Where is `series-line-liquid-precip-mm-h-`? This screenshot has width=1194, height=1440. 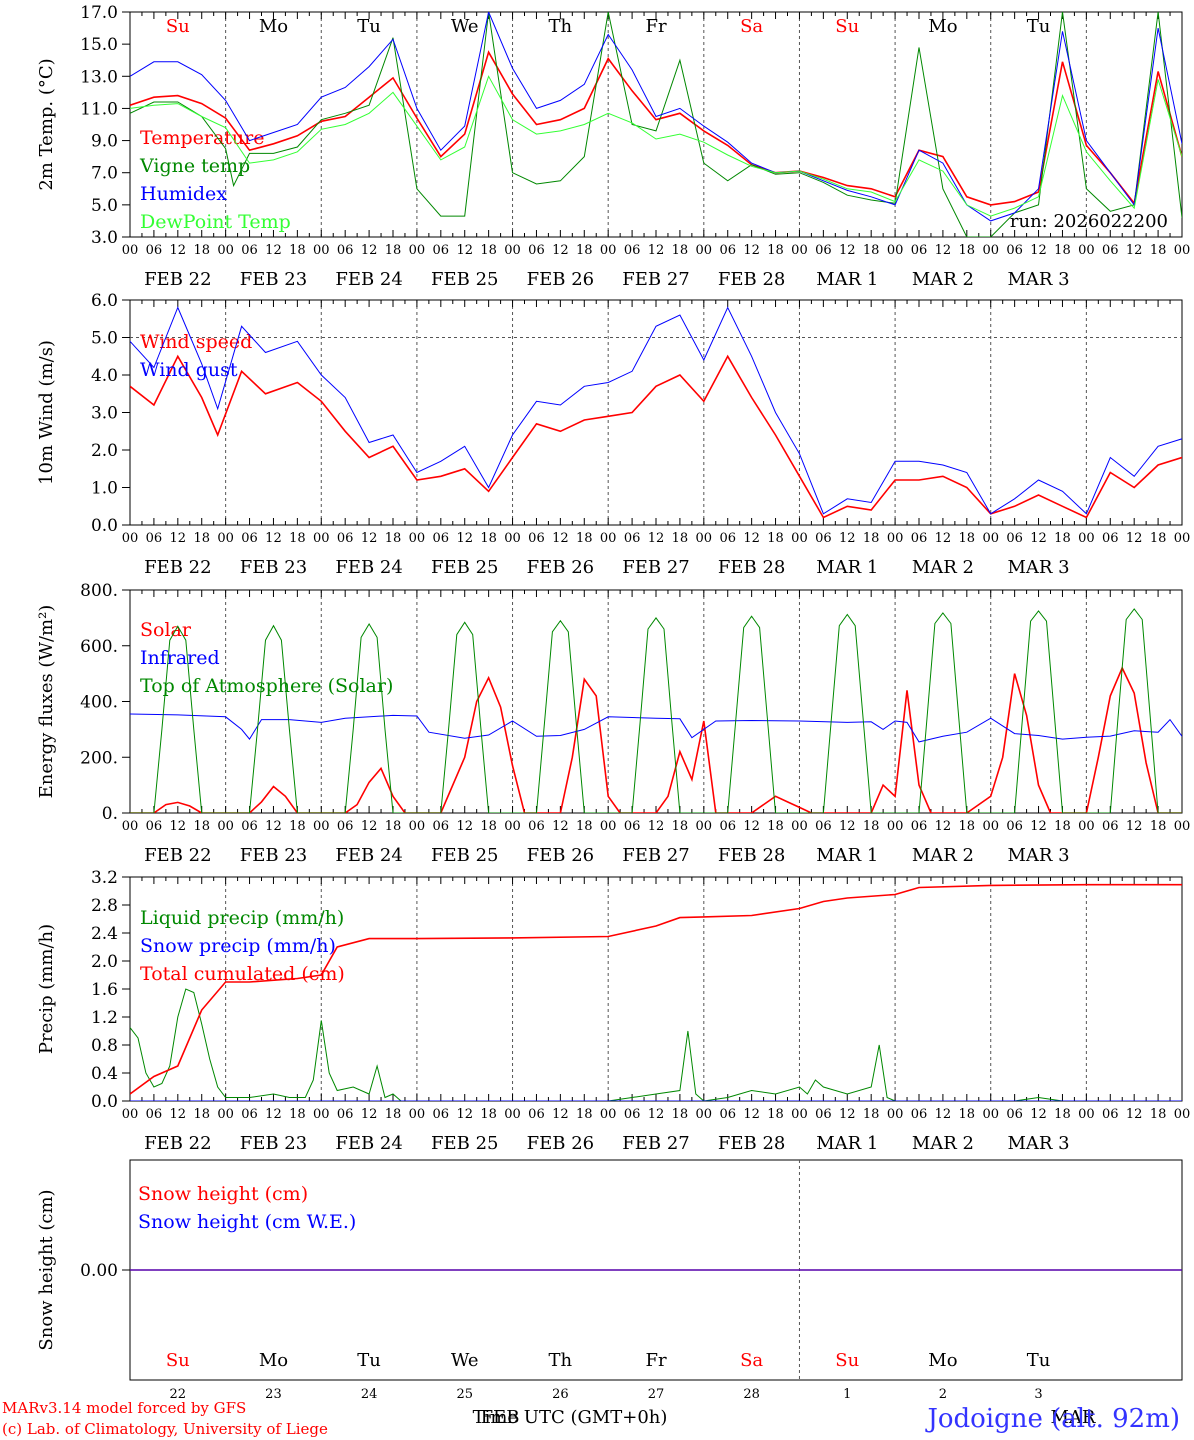
series-line-liquid-precip-mm-h- is located at coordinates (656, 1044).